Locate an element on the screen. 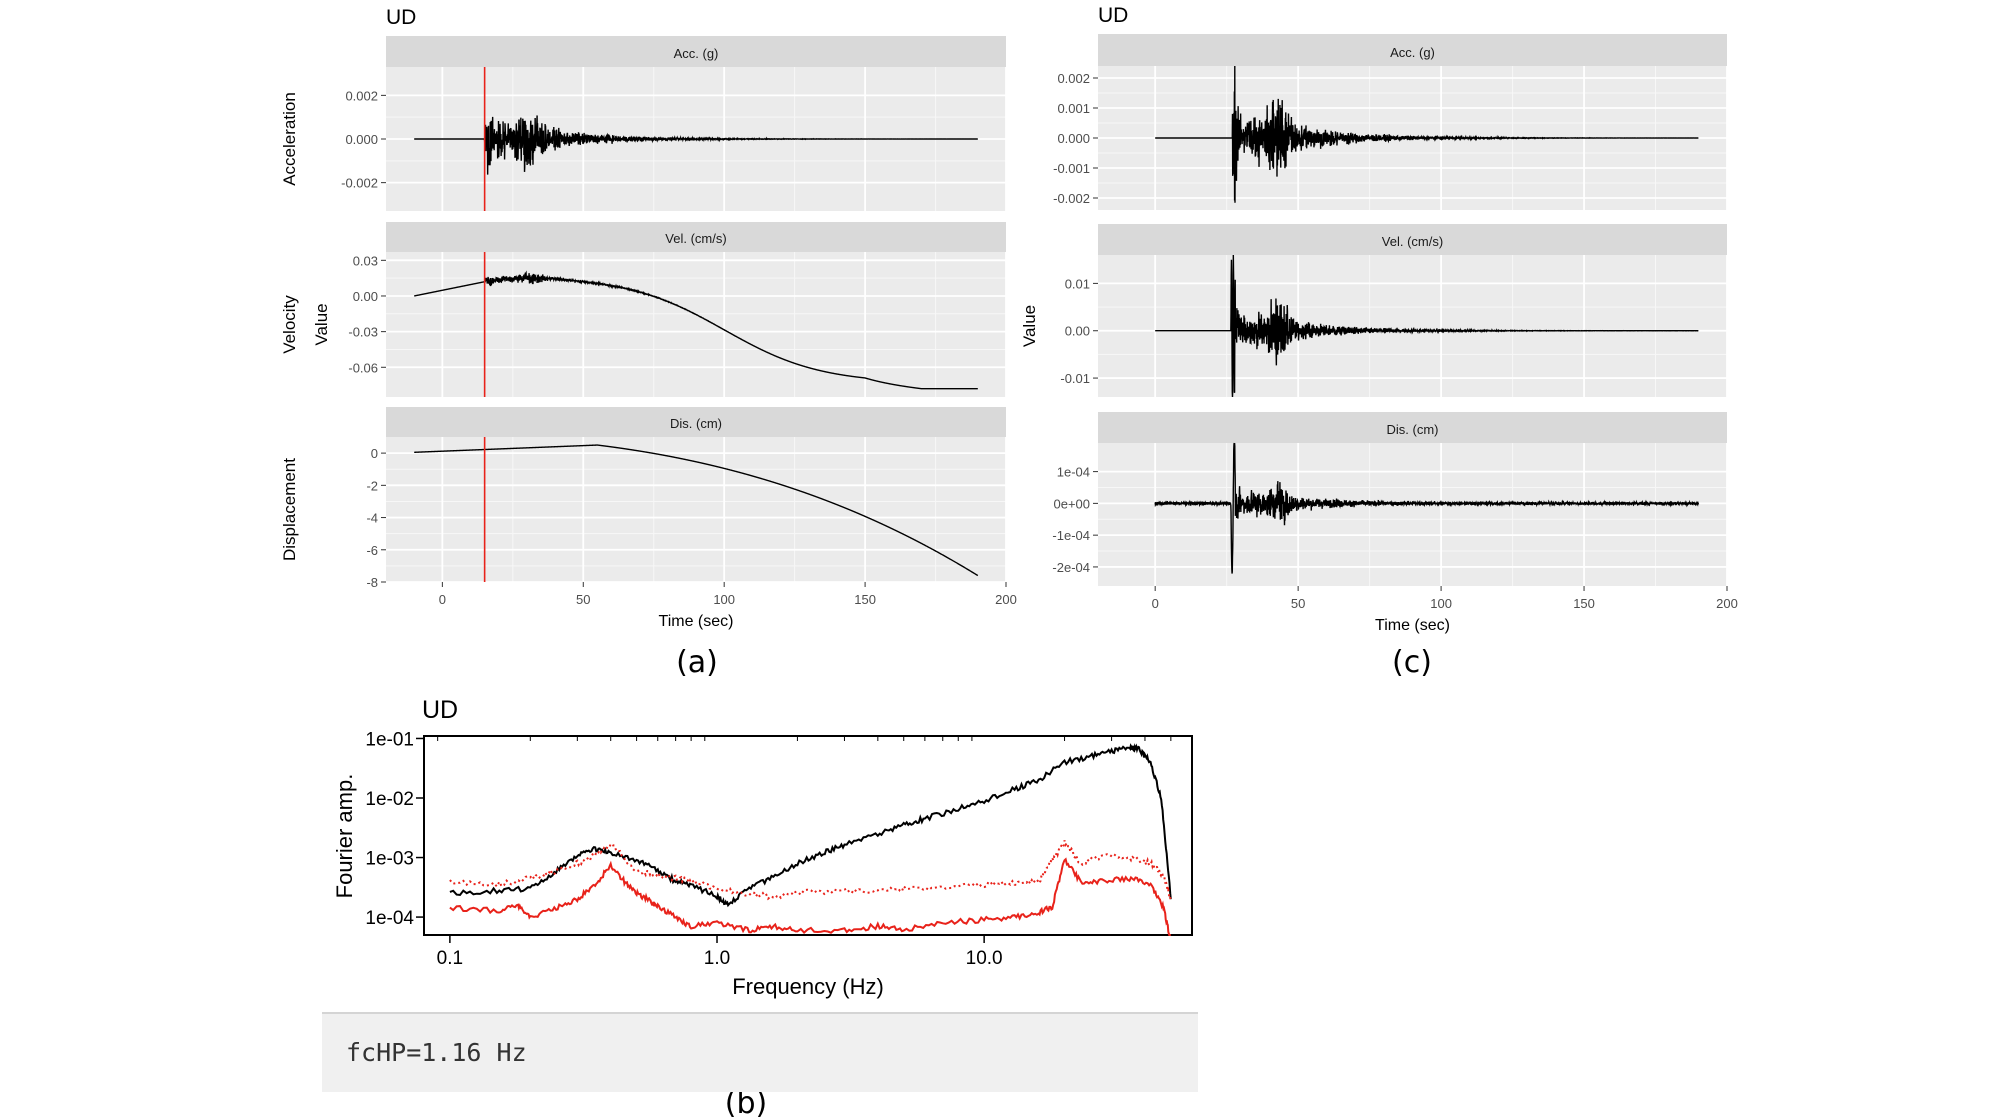  facet-vel-cm-s: Vel. (cm/s) 0.03 0.00 -0.03 -0.06 Velocity is located at coordinates (643, 309).